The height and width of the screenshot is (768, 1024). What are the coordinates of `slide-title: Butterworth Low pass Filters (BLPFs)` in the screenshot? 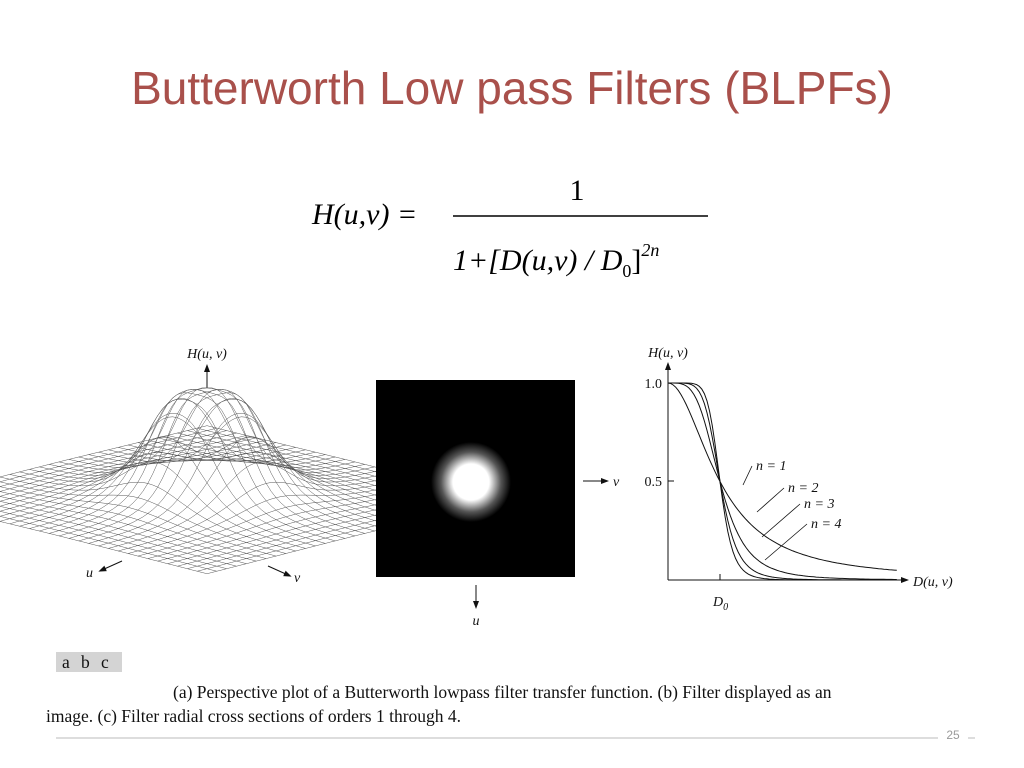 It's located at (512, 88).